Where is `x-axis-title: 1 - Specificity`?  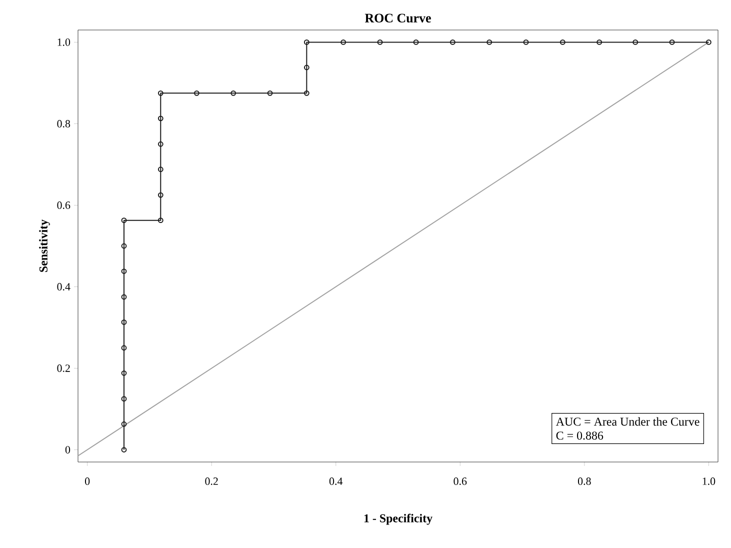
x-axis-title: 1 - Specificity is located at coordinates (398, 519).